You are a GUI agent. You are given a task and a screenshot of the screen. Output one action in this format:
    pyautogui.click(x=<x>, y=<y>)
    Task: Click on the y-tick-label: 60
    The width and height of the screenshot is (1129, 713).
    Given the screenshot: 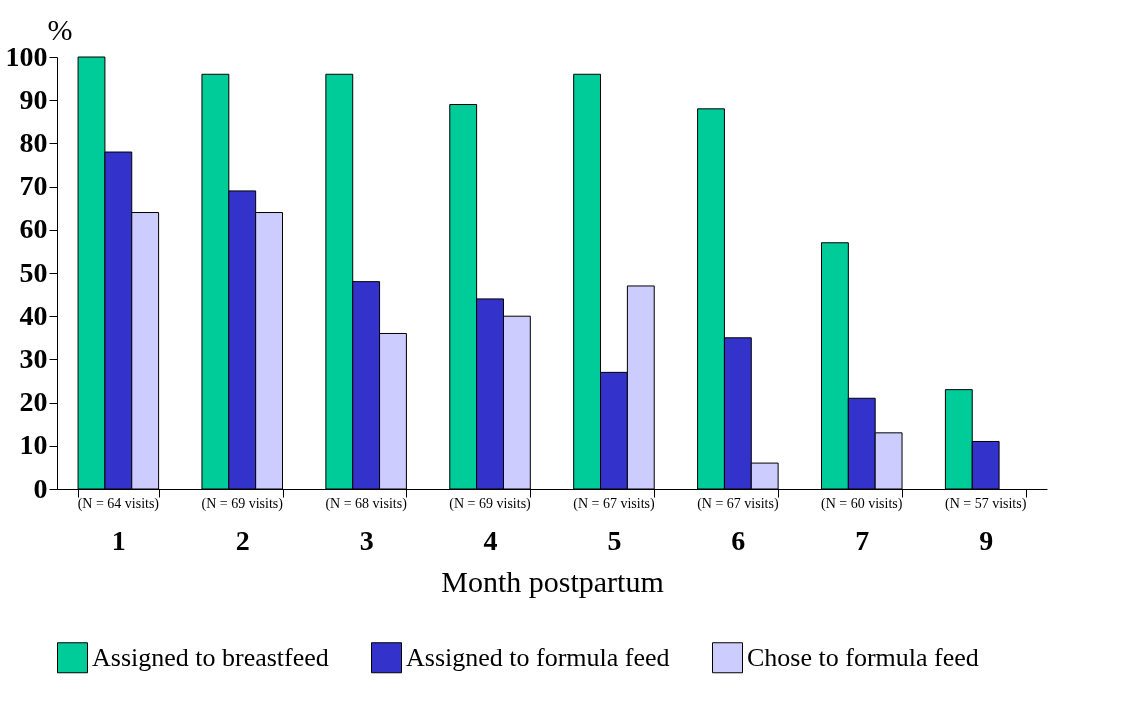 What is the action you would take?
    pyautogui.click(x=33, y=229)
    